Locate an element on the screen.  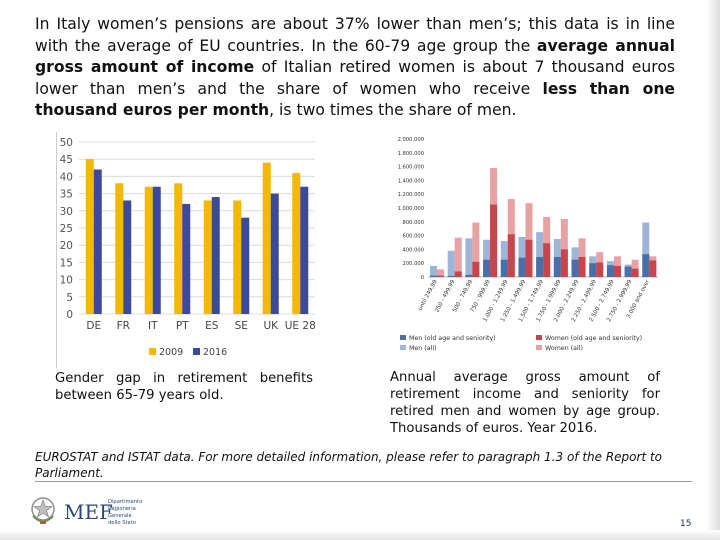
bar-2009-UK is located at coordinates (266, 238).